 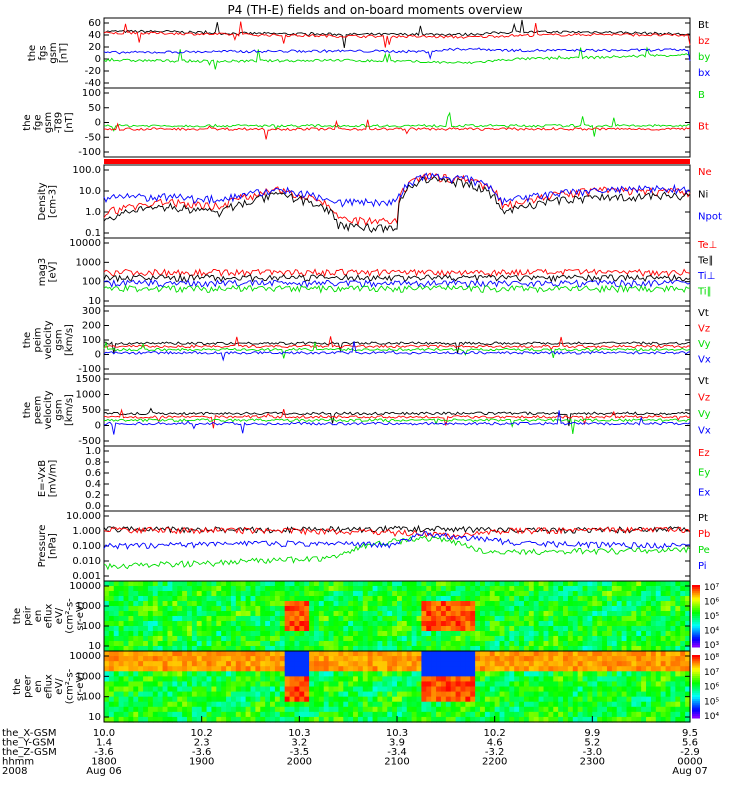 What do you see at coordinates (704, 398) in the screenshot?
I see `legend-entry: Vz` at bounding box center [704, 398].